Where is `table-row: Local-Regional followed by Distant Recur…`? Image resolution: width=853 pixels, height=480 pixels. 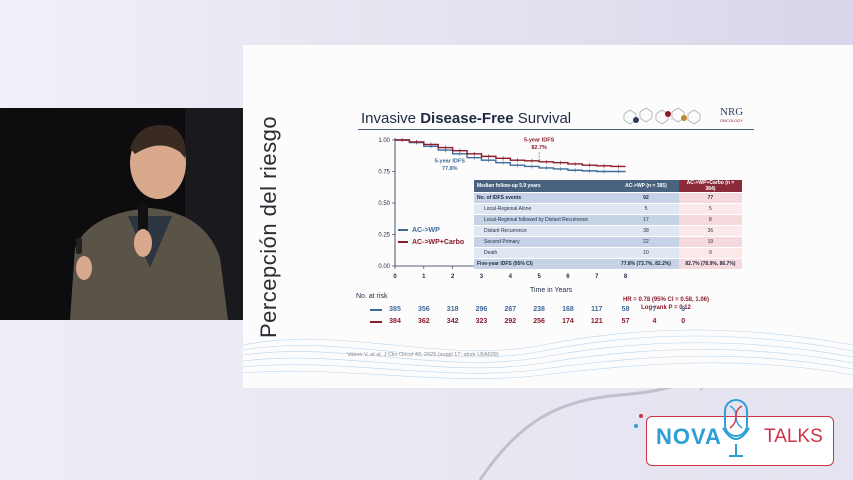 table-row: Local-Regional followed by Distant Recur… is located at coordinates (608, 220).